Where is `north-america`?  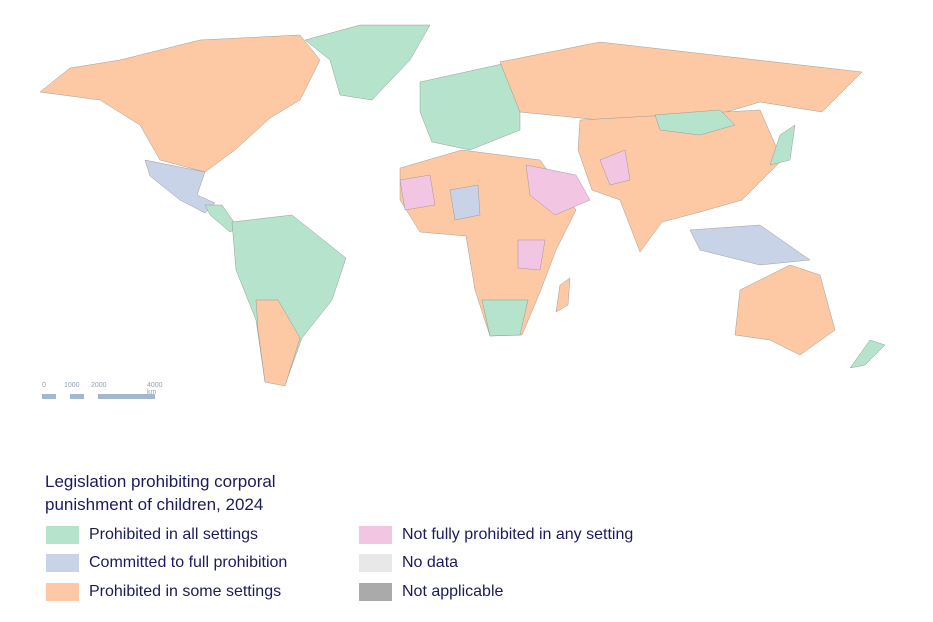
north-america is located at coordinates (180, 103).